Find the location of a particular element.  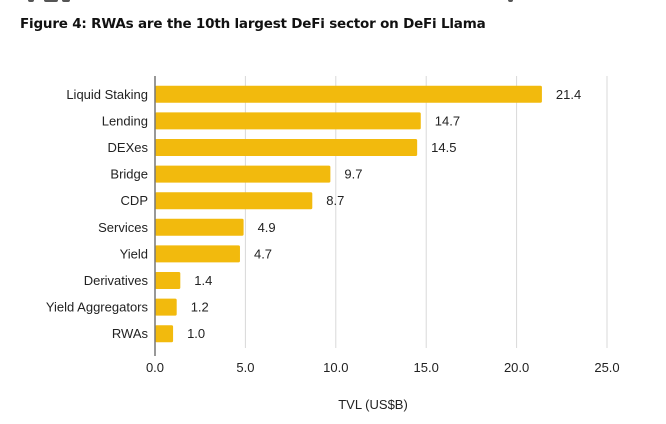

category-label: Bridge is located at coordinates (129, 174).